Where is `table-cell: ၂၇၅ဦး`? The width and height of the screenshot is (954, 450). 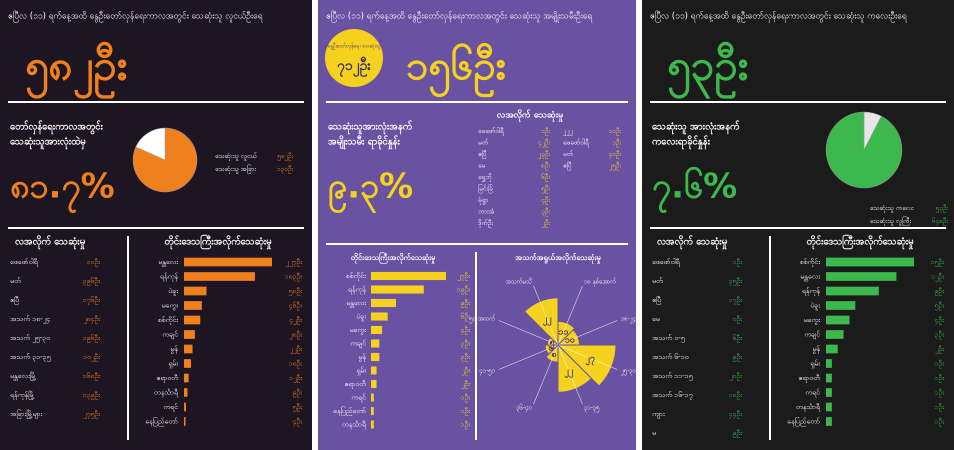 table-cell: ၂၇၅ဦး is located at coordinates (91, 414).